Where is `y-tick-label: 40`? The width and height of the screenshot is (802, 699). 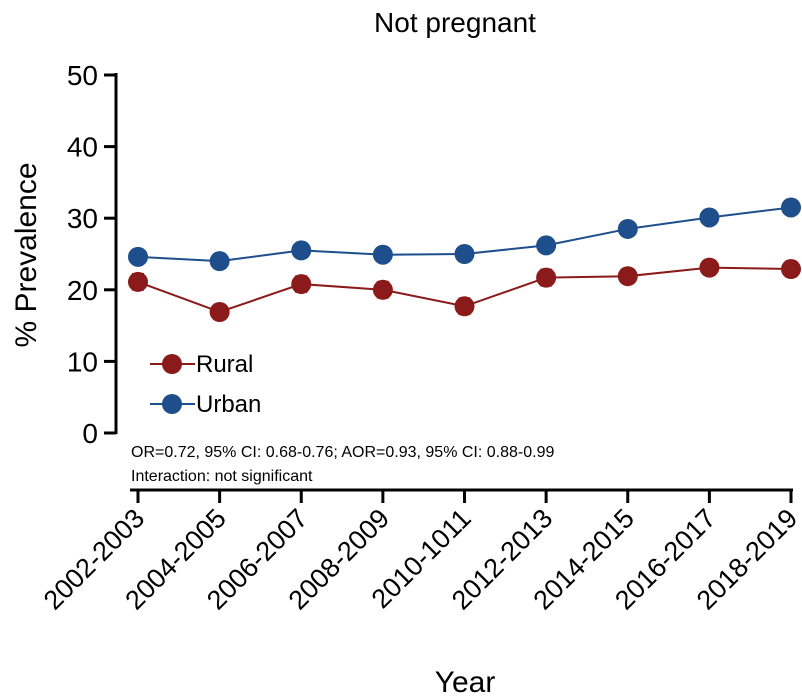
y-tick-label: 40 is located at coordinates (82, 147).